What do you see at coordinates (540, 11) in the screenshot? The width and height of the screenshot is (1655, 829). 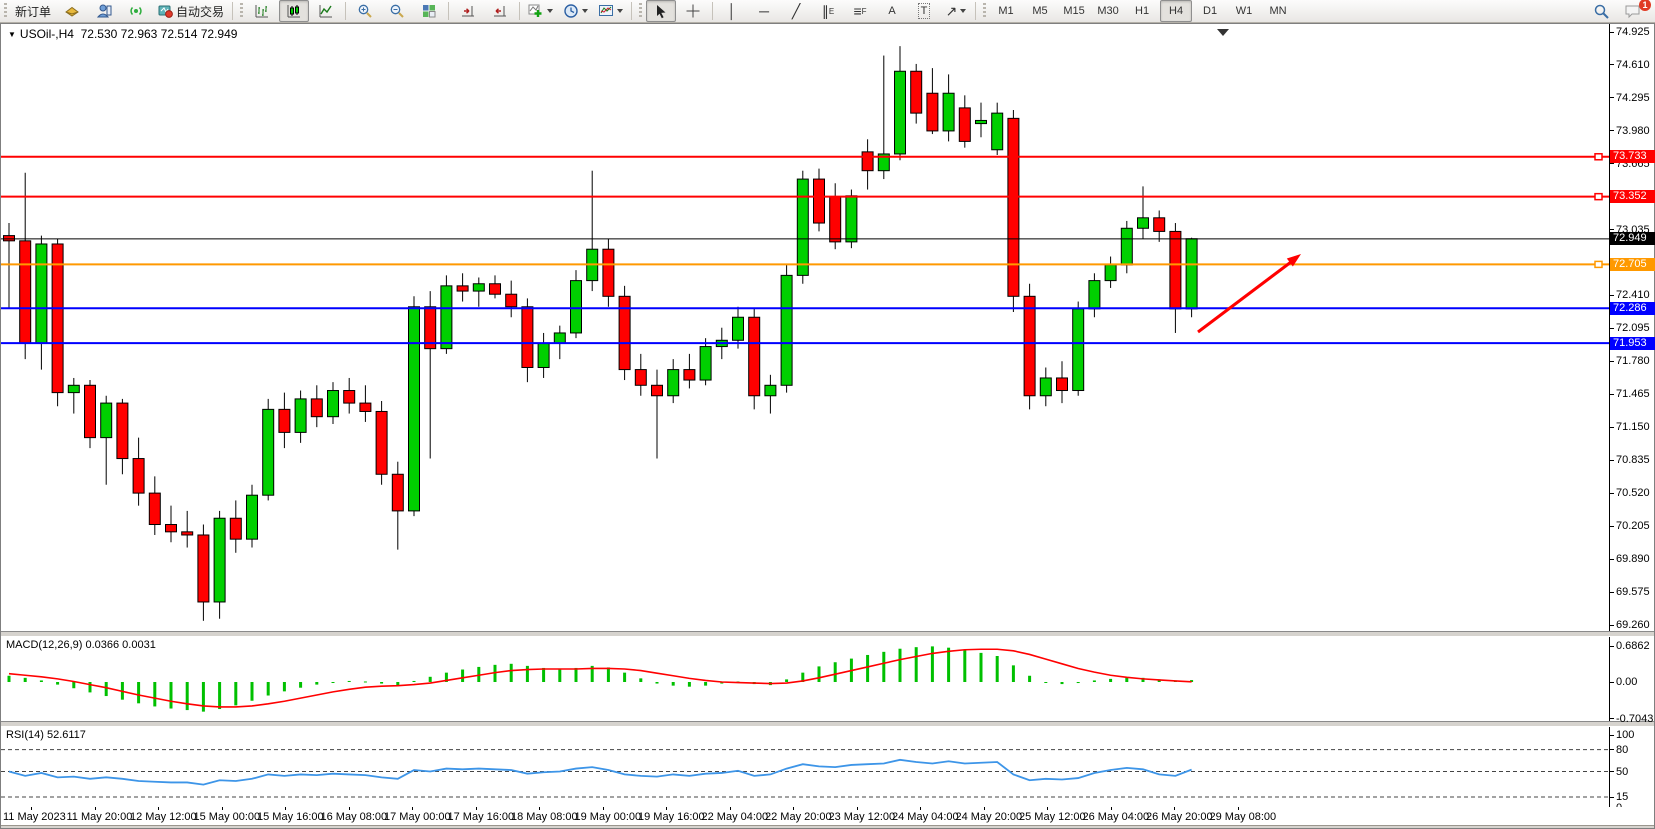 I see `add-indicator-button` at bounding box center [540, 11].